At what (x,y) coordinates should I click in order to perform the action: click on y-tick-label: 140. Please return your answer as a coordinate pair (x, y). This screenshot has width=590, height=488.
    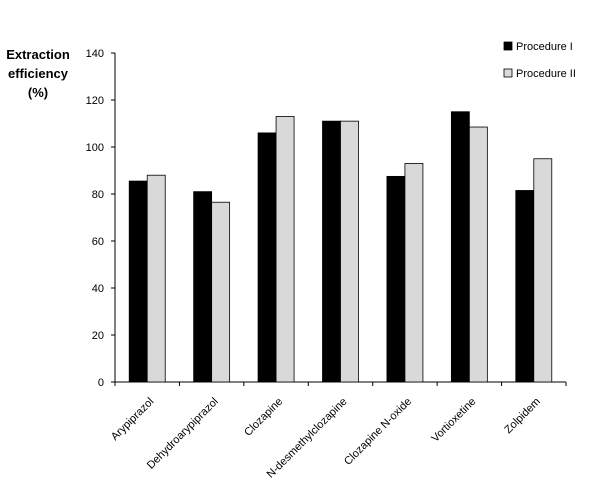
    Looking at the image, I should click on (95, 54).